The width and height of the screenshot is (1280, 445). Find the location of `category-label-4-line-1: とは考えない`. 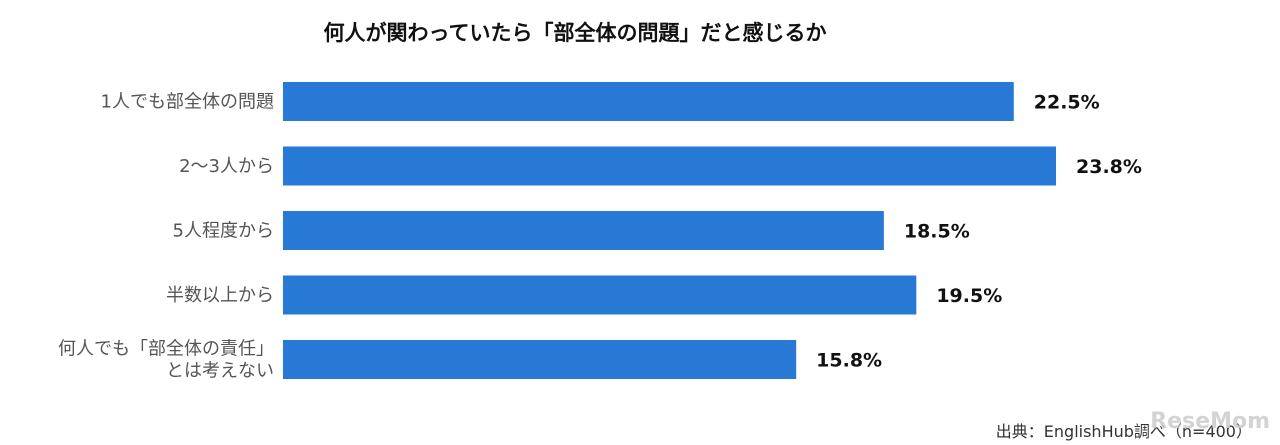

category-label-4-line-1: とは考えない is located at coordinates (220, 371).